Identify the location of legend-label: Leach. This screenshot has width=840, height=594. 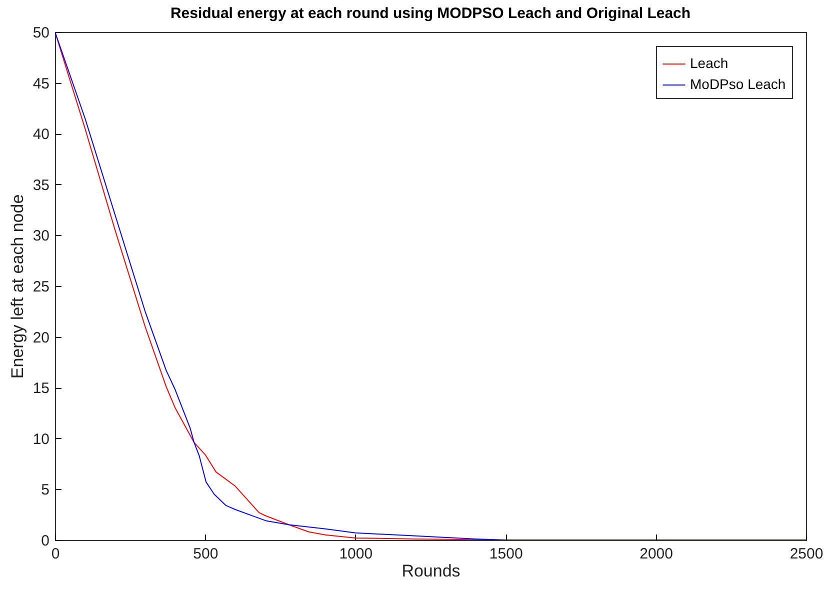
(709, 63).